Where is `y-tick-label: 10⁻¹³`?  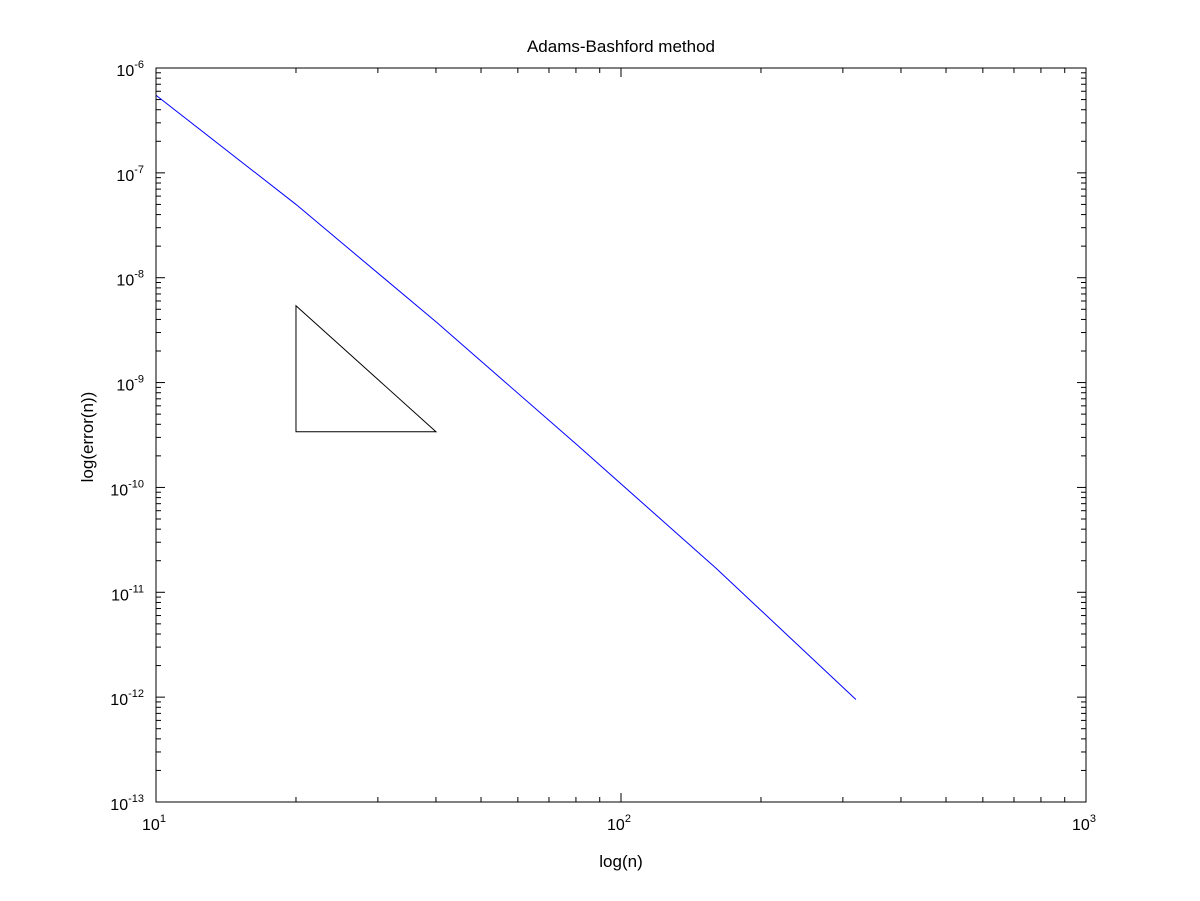
y-tick-label: 10⁻¹³ is located at coordinates (127, 803).